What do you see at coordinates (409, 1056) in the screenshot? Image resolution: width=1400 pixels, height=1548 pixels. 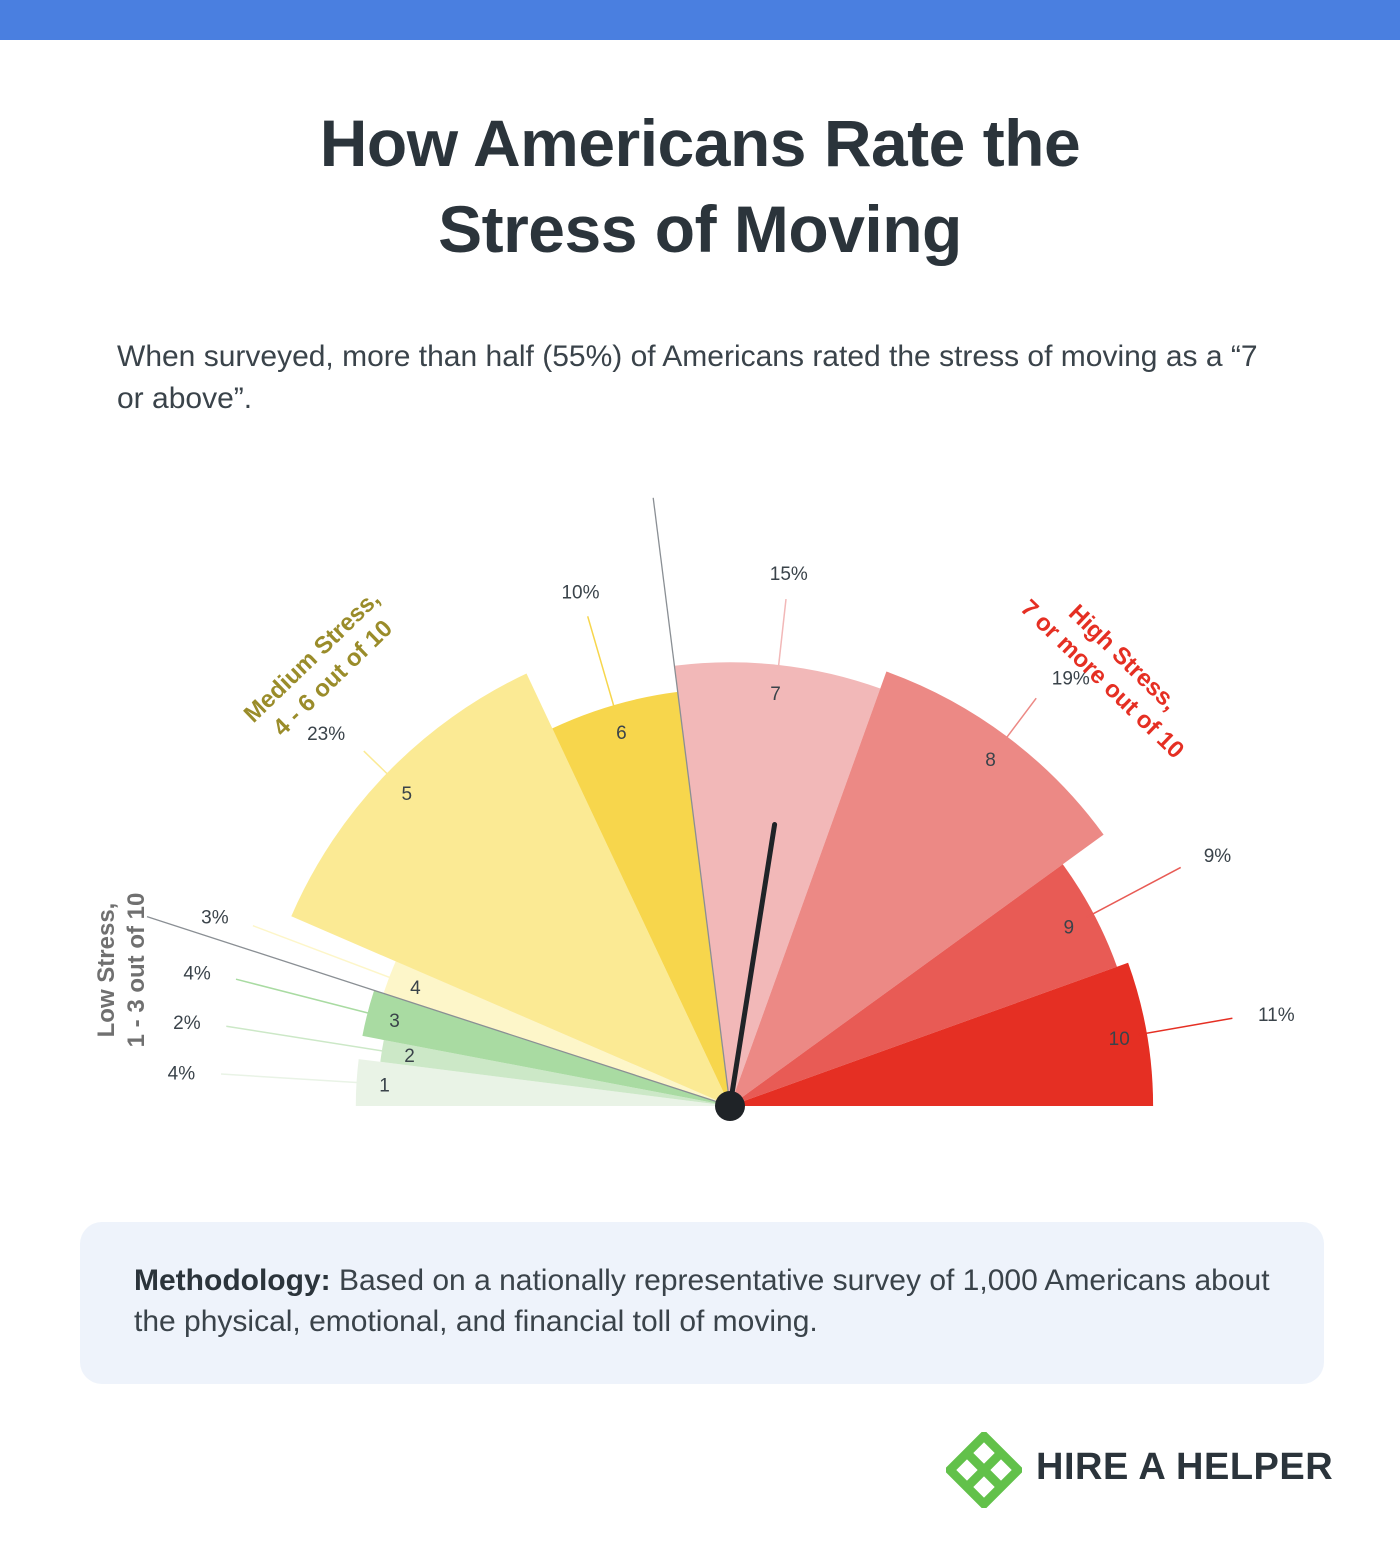 I see `category-label: 2` at bounding box center [409, 1056].